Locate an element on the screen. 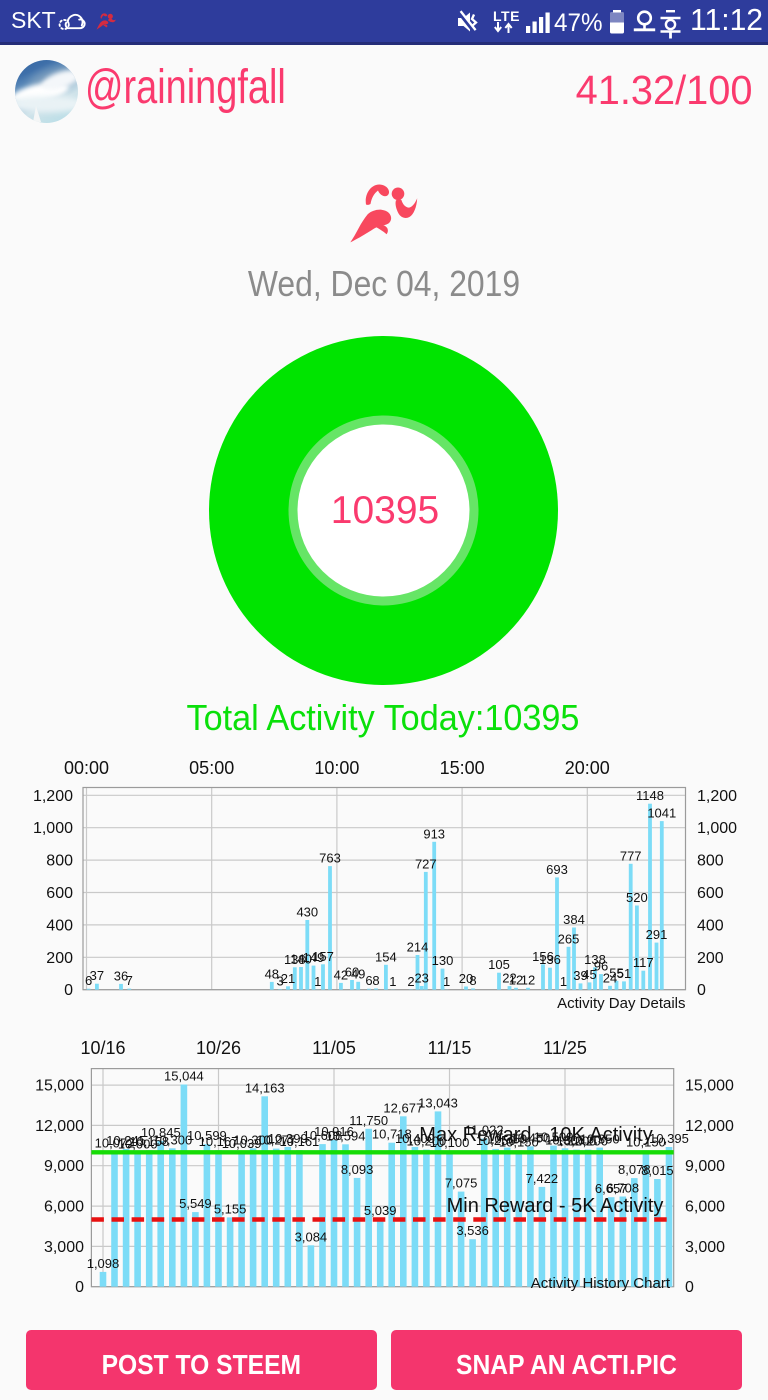 The width and height of the screenshot is (768, 1400). svg-text: 11,750 is located at coordinates (368, 1120).